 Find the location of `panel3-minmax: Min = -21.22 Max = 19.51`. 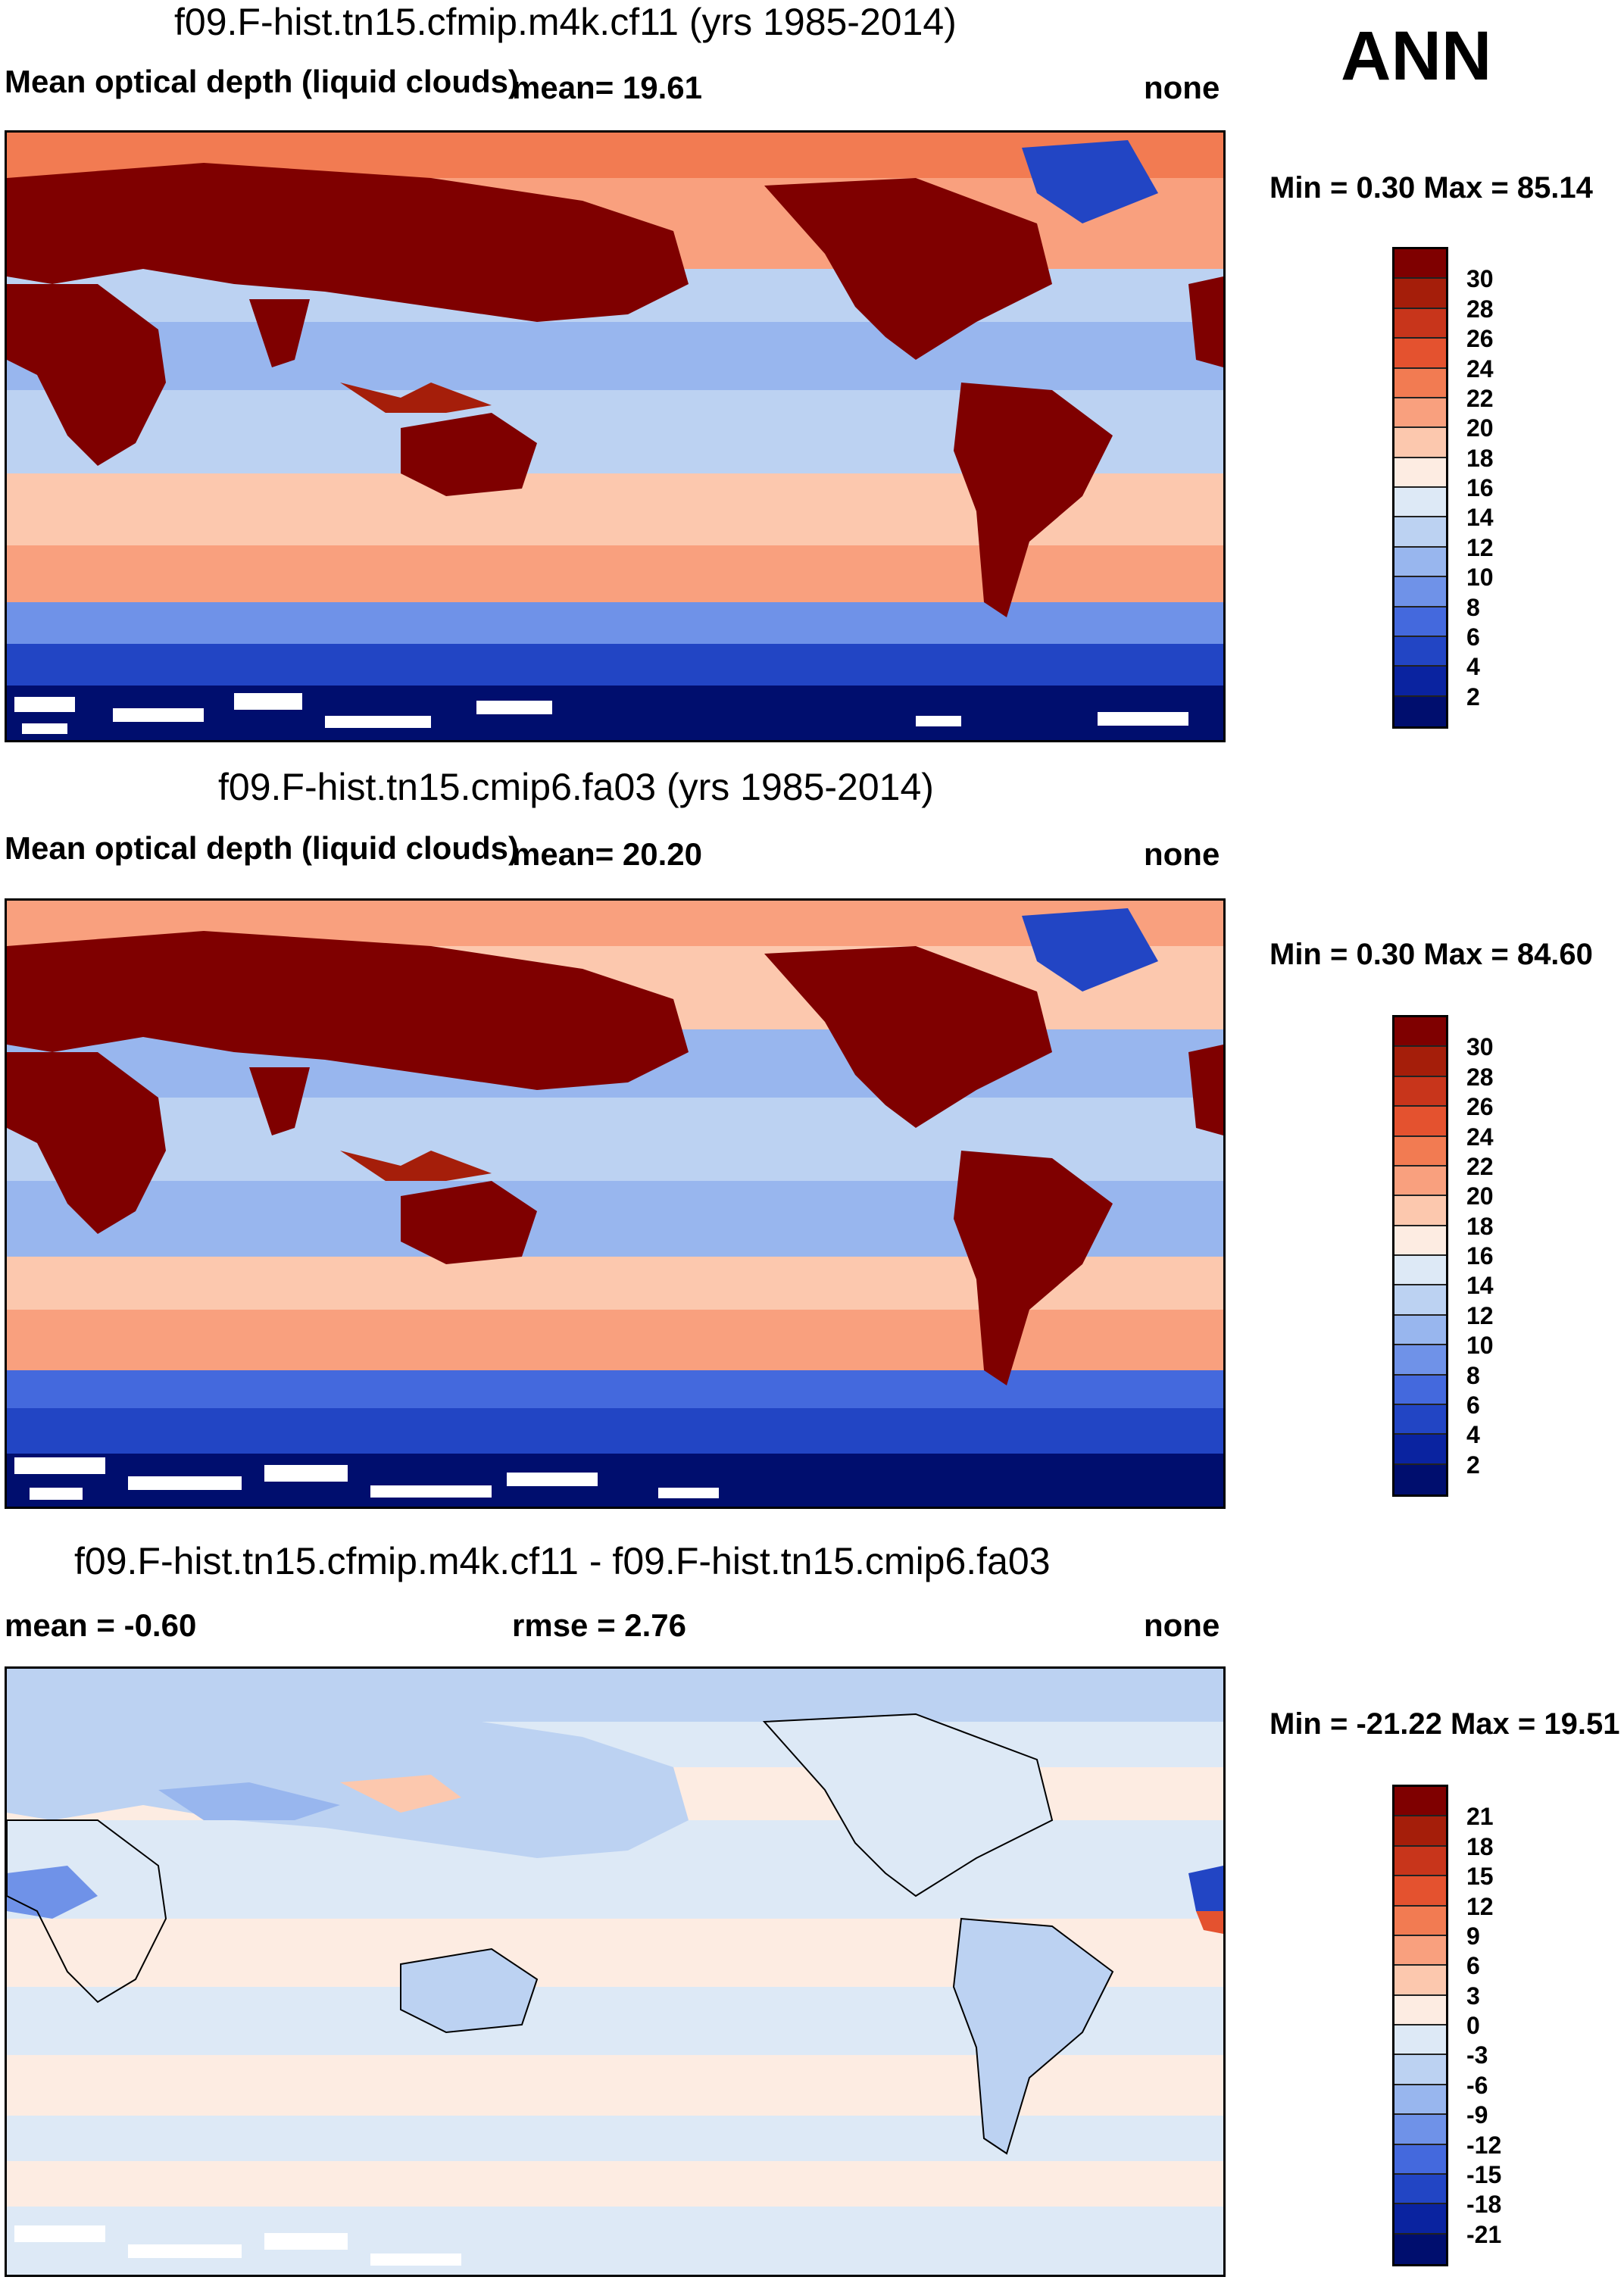

panel3-minmax: Min = -21.22 Max = 19.51 is located at coordinates (1445, 1724).